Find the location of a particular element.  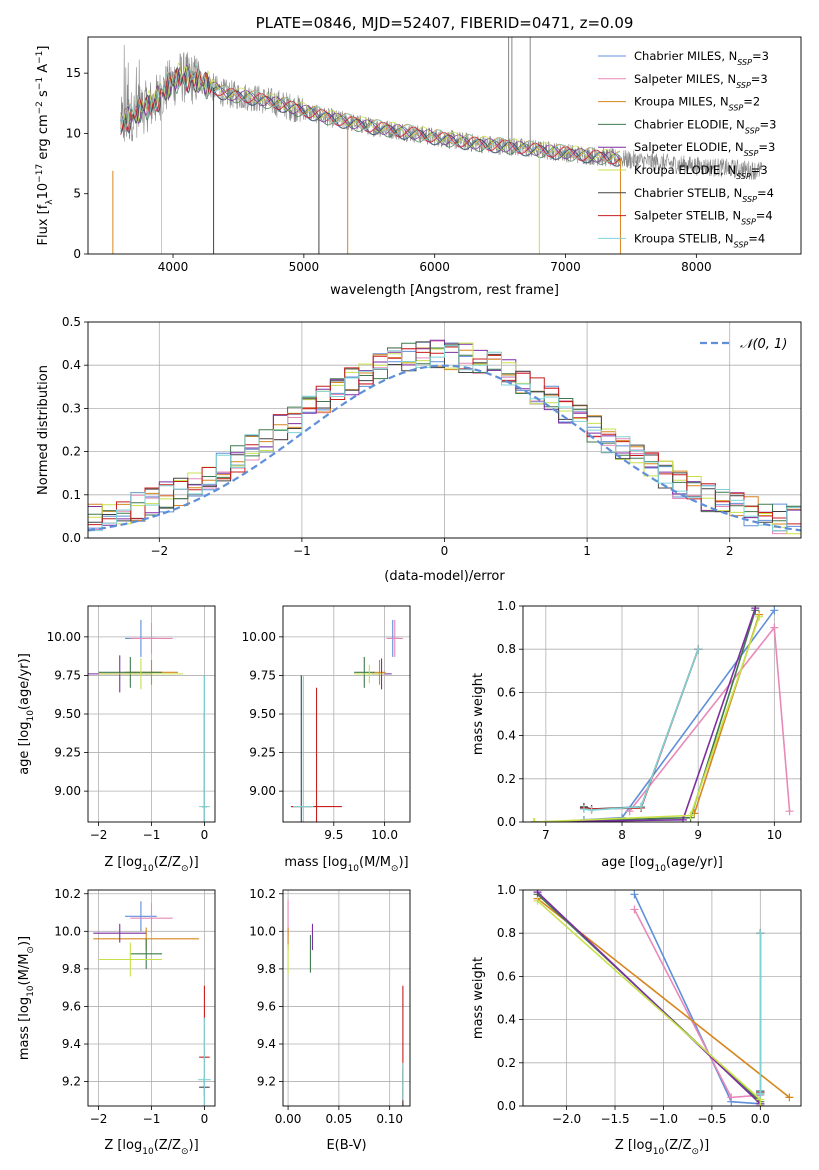

model-kroupa_elodie is located at coordinates (370, 112).